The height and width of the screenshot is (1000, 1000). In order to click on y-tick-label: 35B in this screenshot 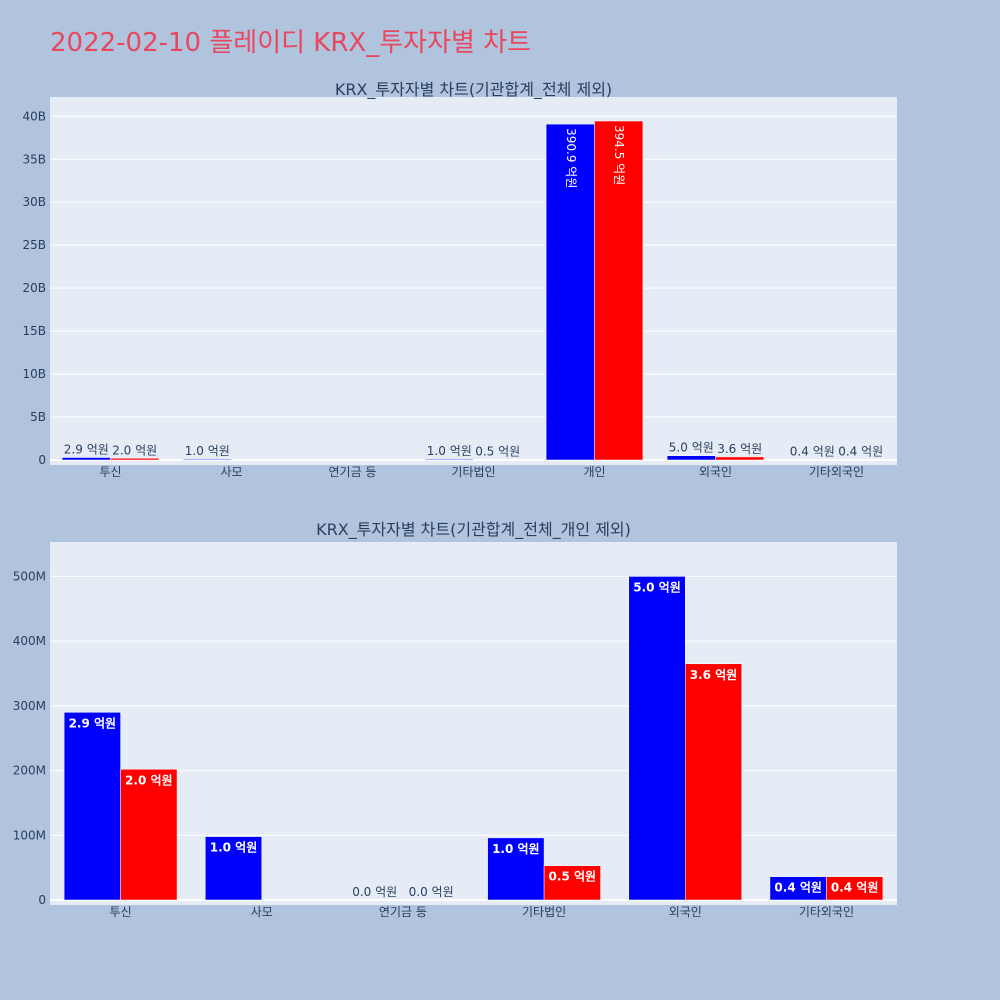, I will do `click(34, 159)`.